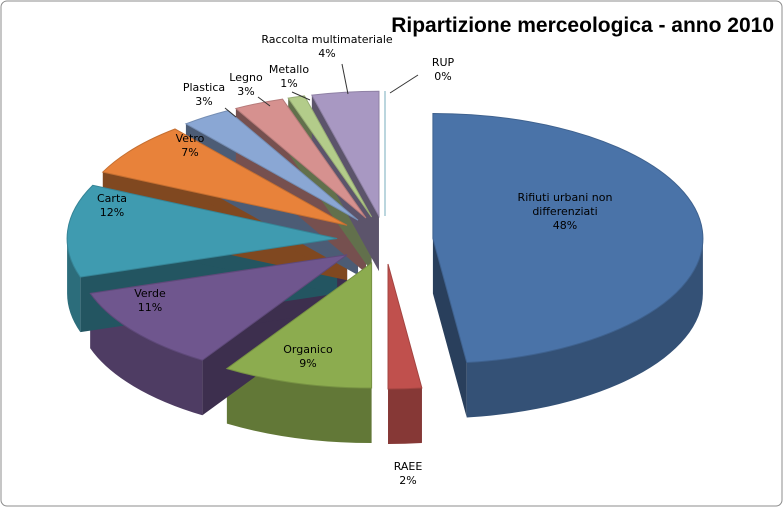 This screenshot has height=508, width=784. I want to click on value-label: 12%, so click(112, 212).